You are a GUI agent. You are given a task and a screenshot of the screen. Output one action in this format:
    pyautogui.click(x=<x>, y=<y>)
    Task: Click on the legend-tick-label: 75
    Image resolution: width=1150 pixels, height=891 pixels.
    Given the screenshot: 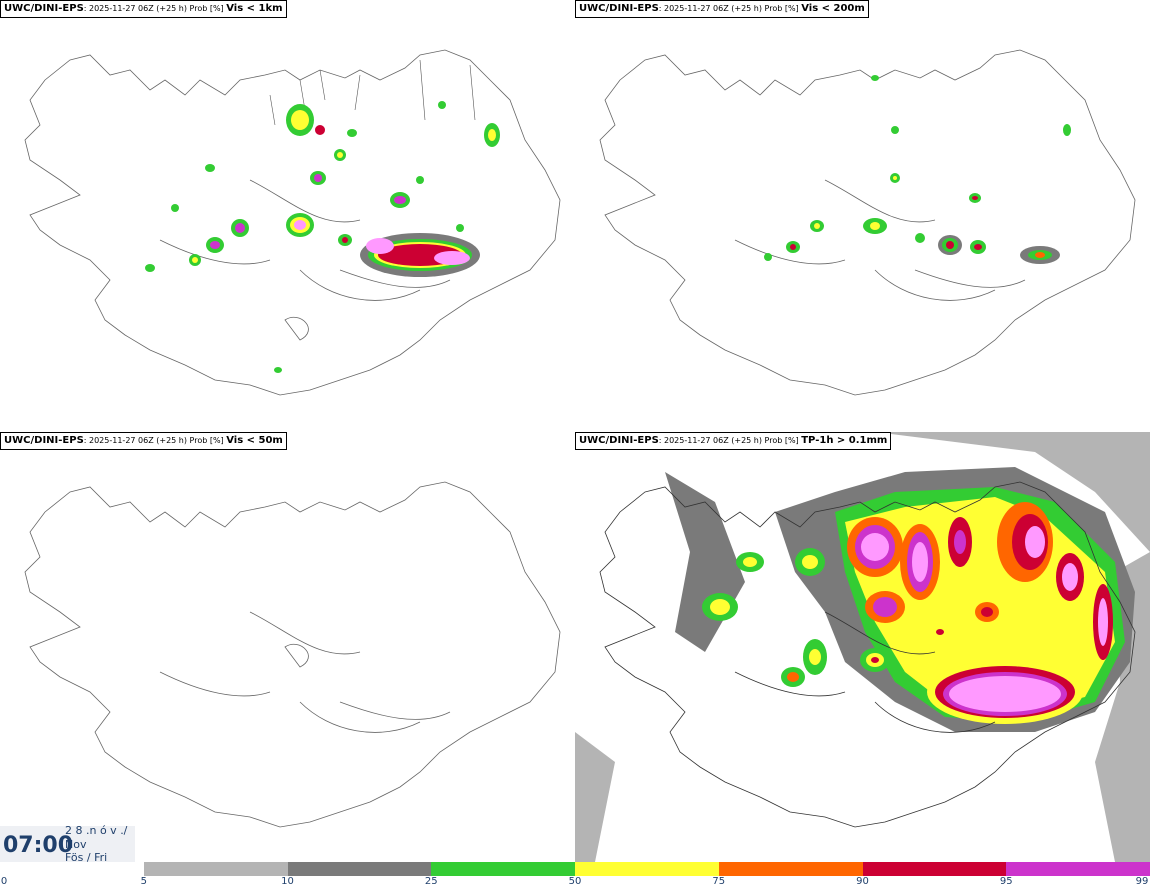 What is the action you would take?
    pyautogui.click(x=719, y=881)
    